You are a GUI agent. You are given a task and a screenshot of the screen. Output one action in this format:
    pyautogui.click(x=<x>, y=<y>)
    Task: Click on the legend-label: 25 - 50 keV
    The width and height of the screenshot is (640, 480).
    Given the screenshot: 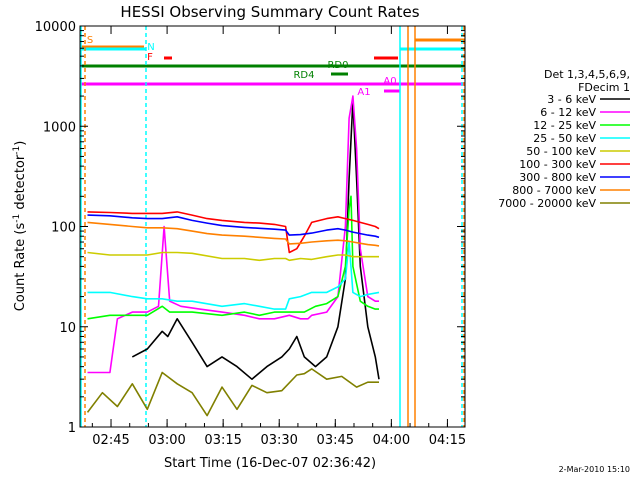 What is the action you would take?
    pyautogui.click(x=564, y=138)
    